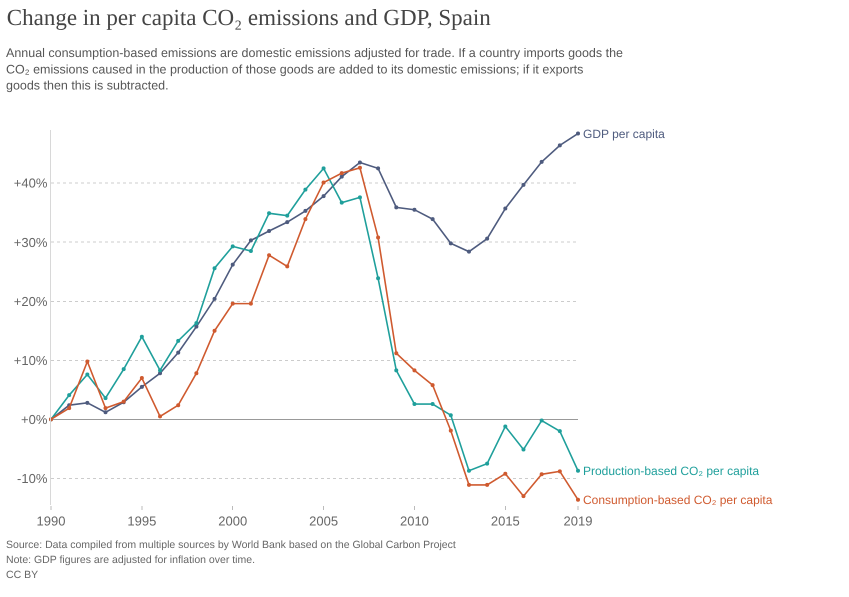 The width and height of the screenshot is (849, 597). I want to click on y-tick-label: +30%, so click(31, 242).